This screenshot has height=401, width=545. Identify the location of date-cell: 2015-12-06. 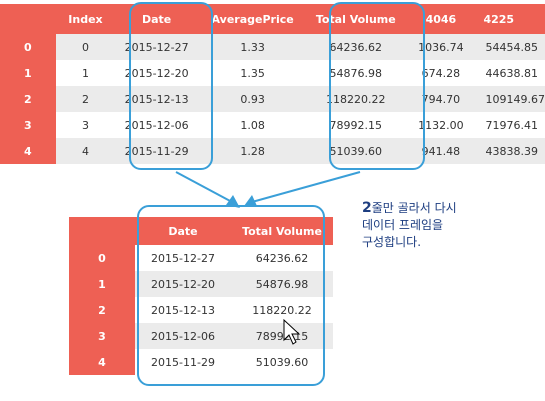
(183, 336).